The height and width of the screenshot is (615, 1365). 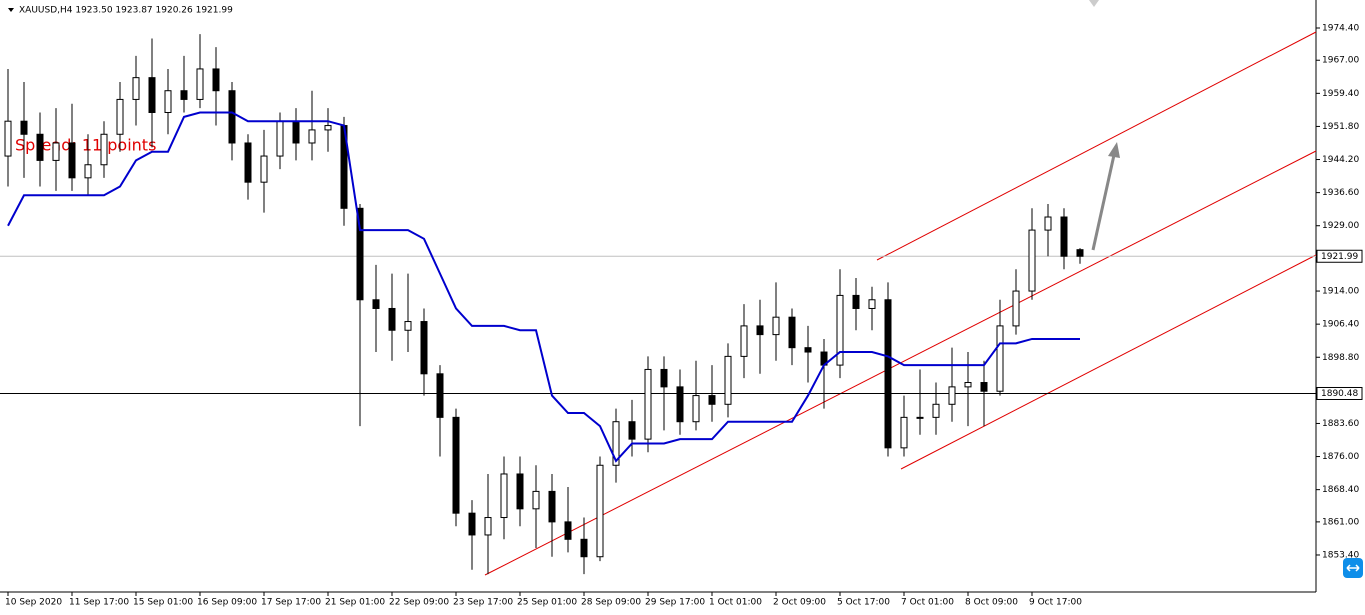 What do you see at coordinates (1340, 226) in the screenshot?
I see `y-tick-label: 1929.00` at bounding box center [1340, 226].